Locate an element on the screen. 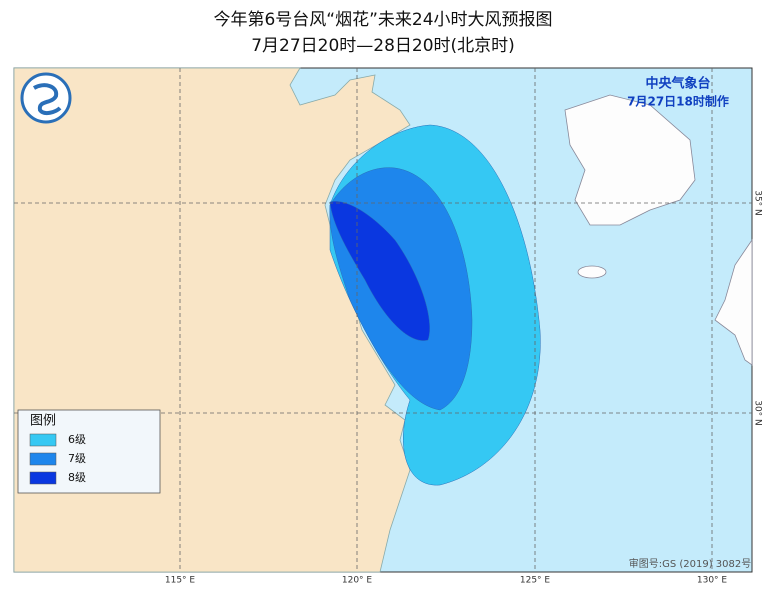 Image resolution: width=766 pixels, height=606 pixels. korea is located at coordinates (630, 160).